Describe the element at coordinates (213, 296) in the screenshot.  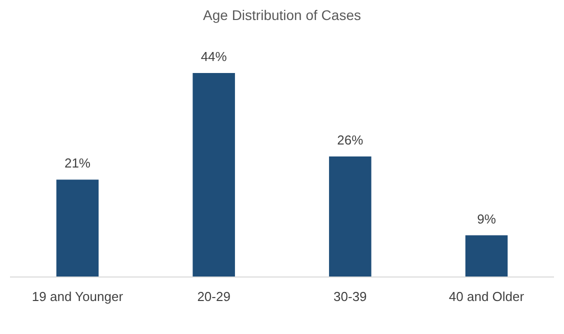
I see `x-tick-label: 20-29` at that location.